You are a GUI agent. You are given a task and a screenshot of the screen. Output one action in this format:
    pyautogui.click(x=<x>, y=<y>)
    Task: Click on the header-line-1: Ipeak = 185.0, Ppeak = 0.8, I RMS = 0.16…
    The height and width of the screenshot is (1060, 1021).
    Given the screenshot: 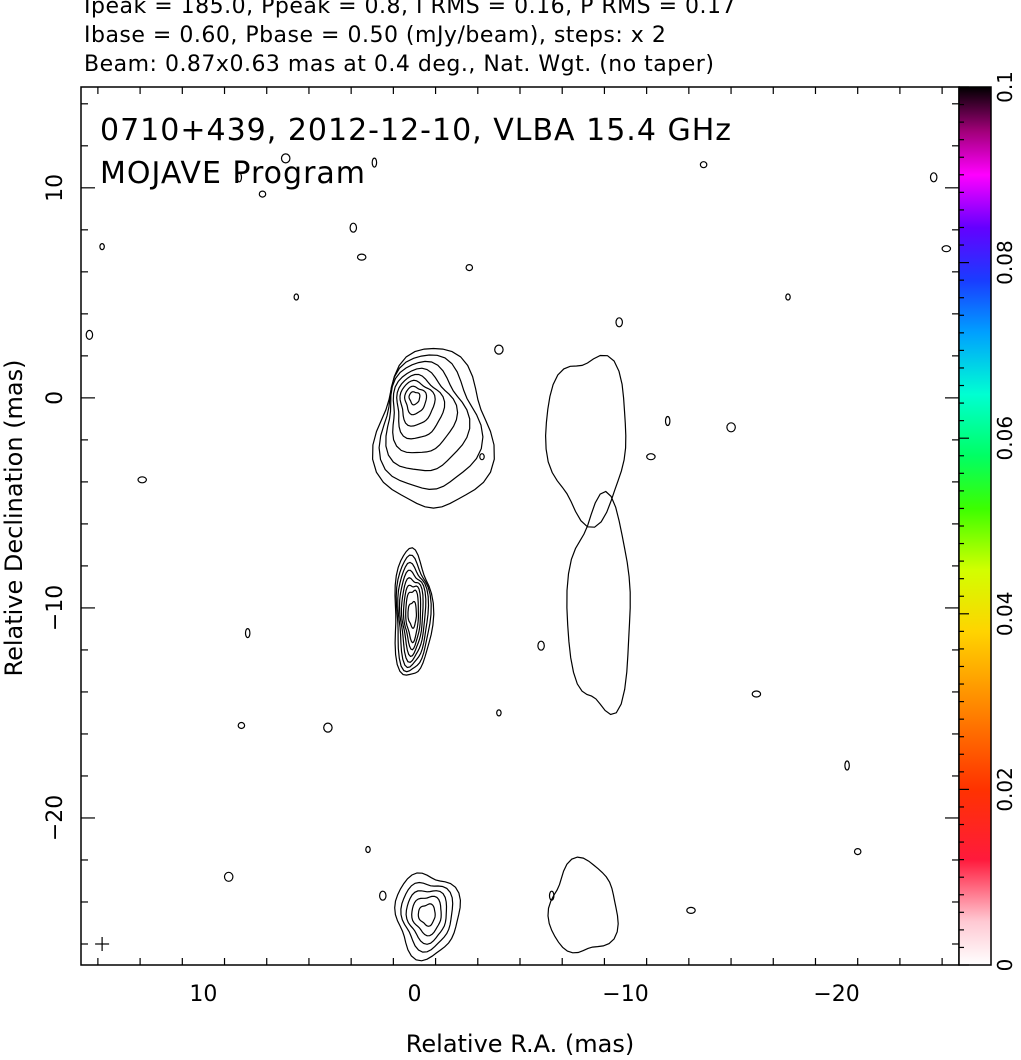 What is the action you would take?
    pyautogui.click(x=410, y=9)
    